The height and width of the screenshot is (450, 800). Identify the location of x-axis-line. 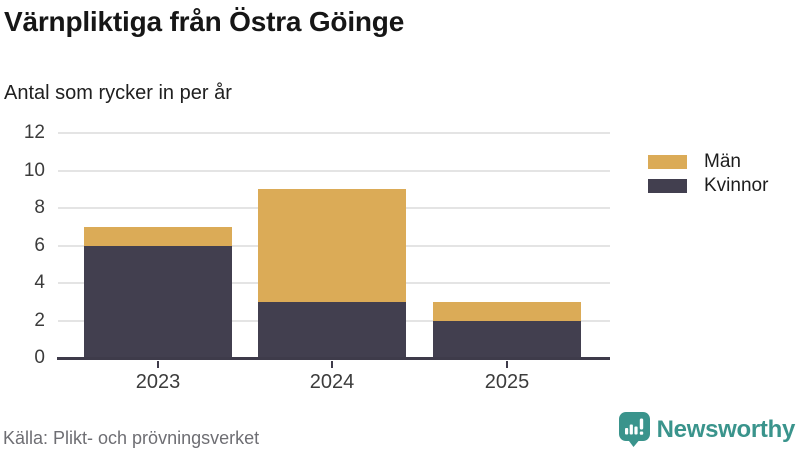
(333, 358).